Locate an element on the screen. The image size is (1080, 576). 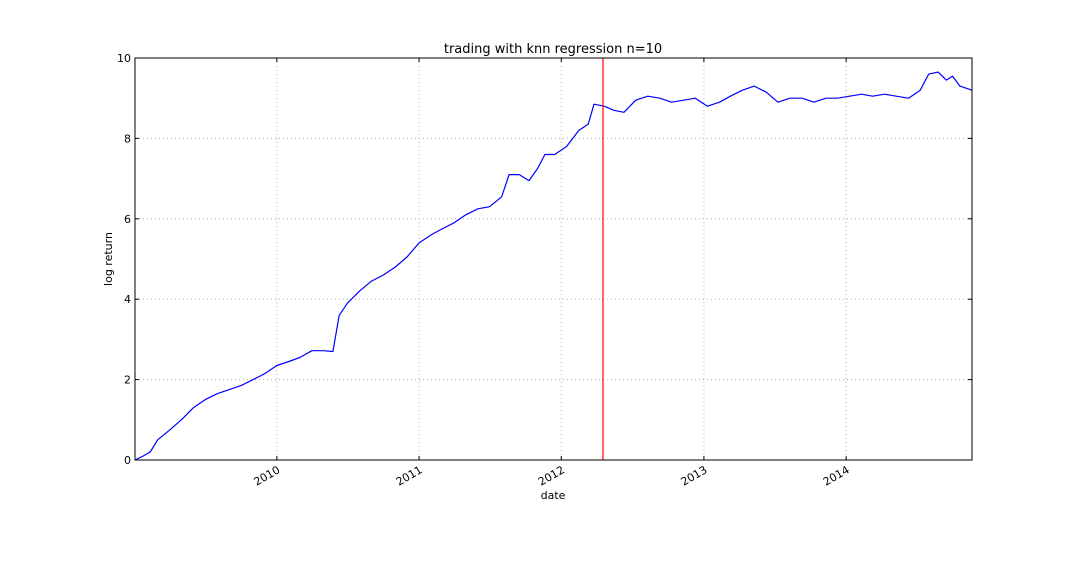
x-axis-label: date is located at coordinates (553, 495).